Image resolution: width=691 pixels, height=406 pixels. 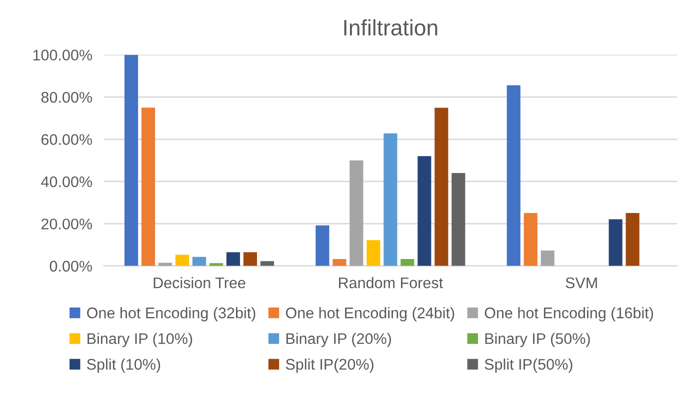 I want to click on x-tick-label: SVM, so click(x=581, y=282).